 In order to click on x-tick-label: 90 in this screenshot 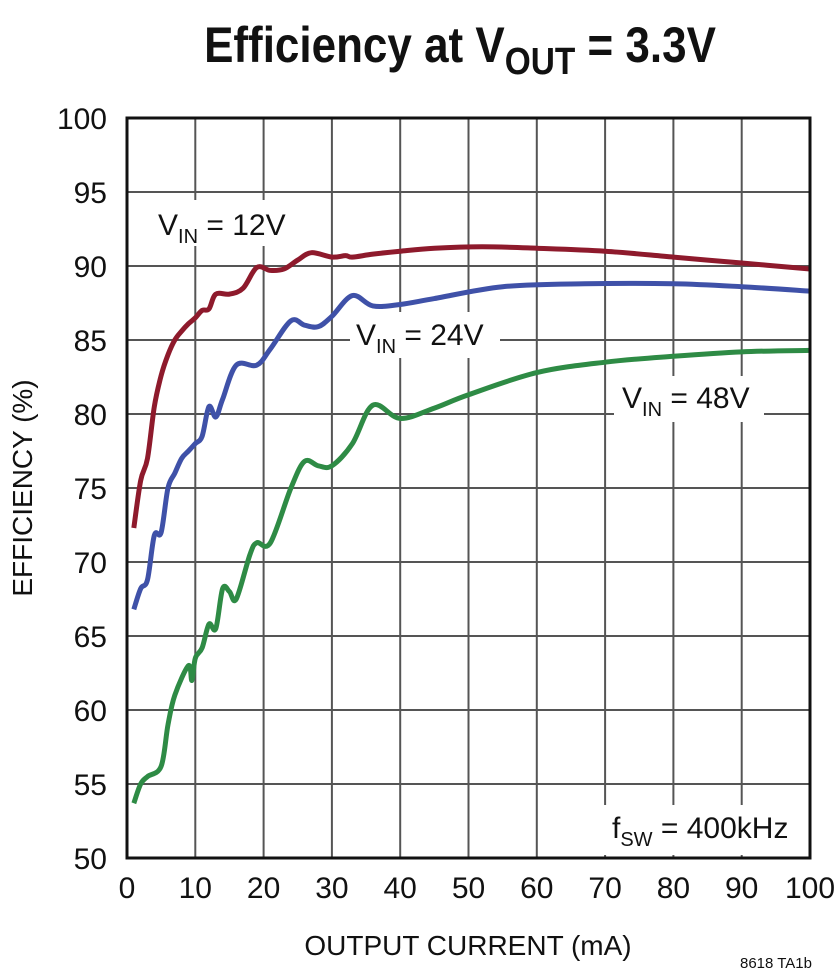, I will do `click(741, 888)`.